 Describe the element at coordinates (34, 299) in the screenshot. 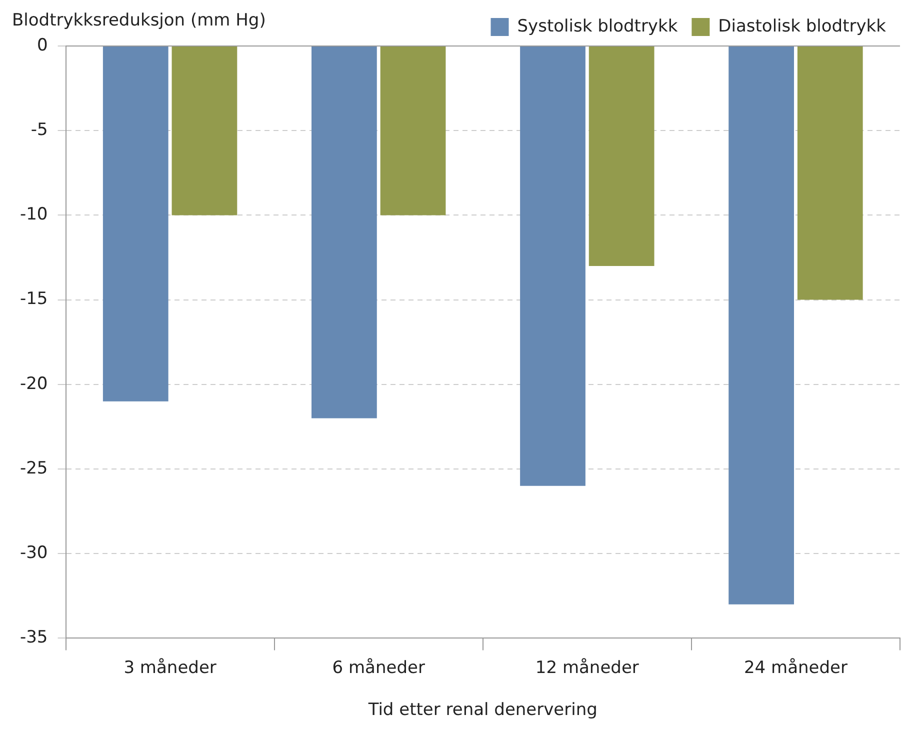

I see `y-tick-label: -15` at that location.